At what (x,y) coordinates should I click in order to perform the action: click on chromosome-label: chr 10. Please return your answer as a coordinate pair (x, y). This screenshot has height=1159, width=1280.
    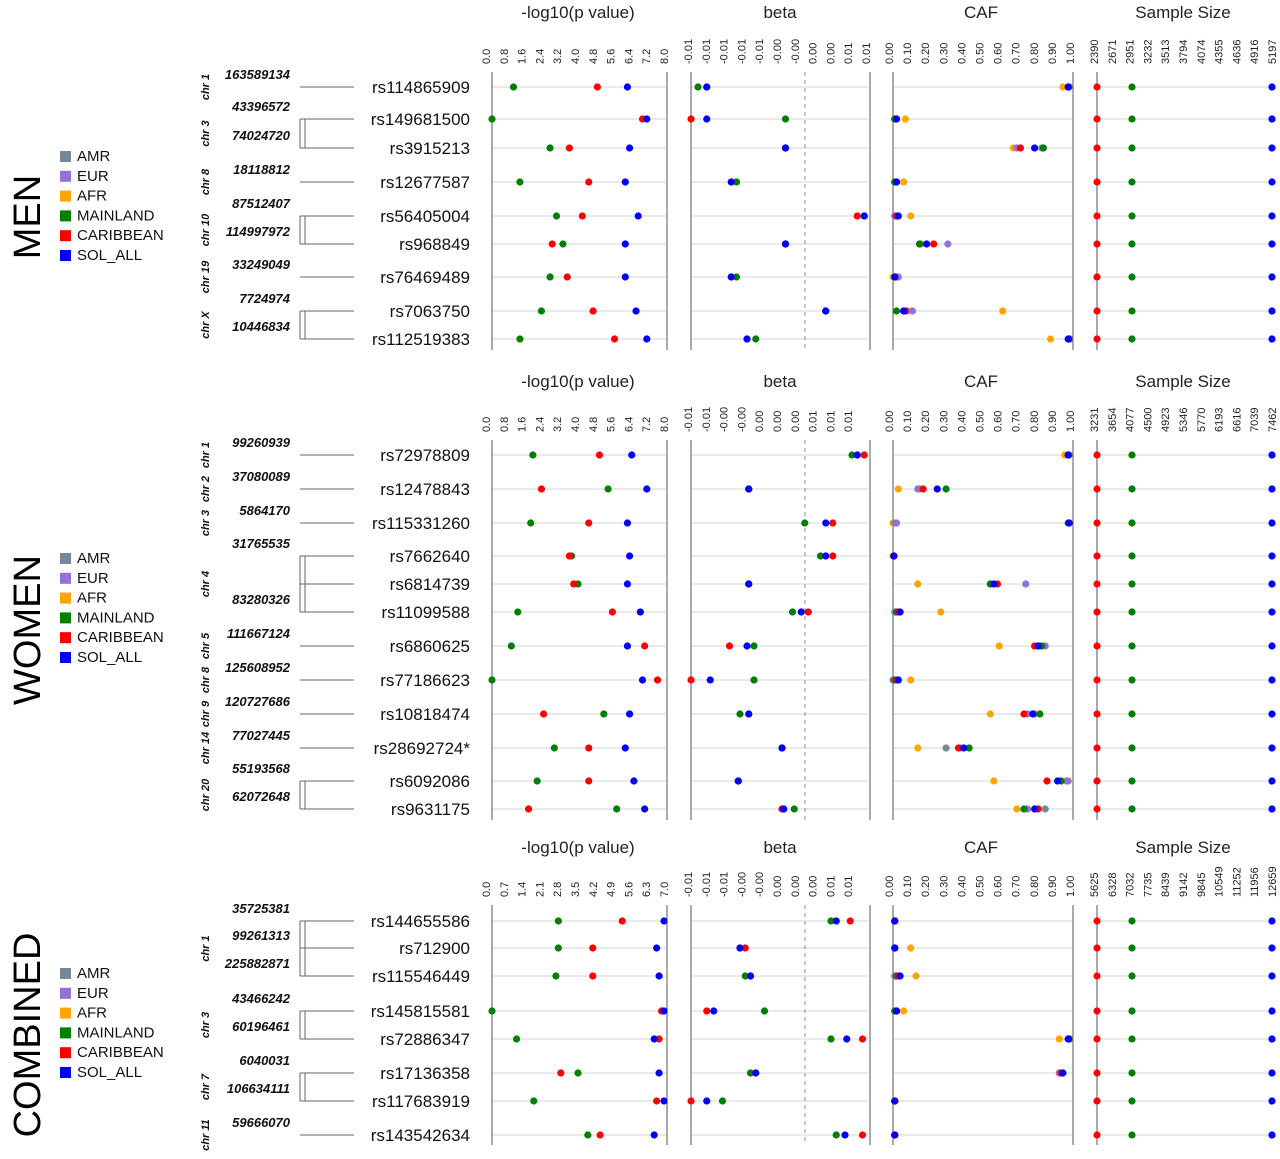
    Looking at the image, I should click on (206, 229).